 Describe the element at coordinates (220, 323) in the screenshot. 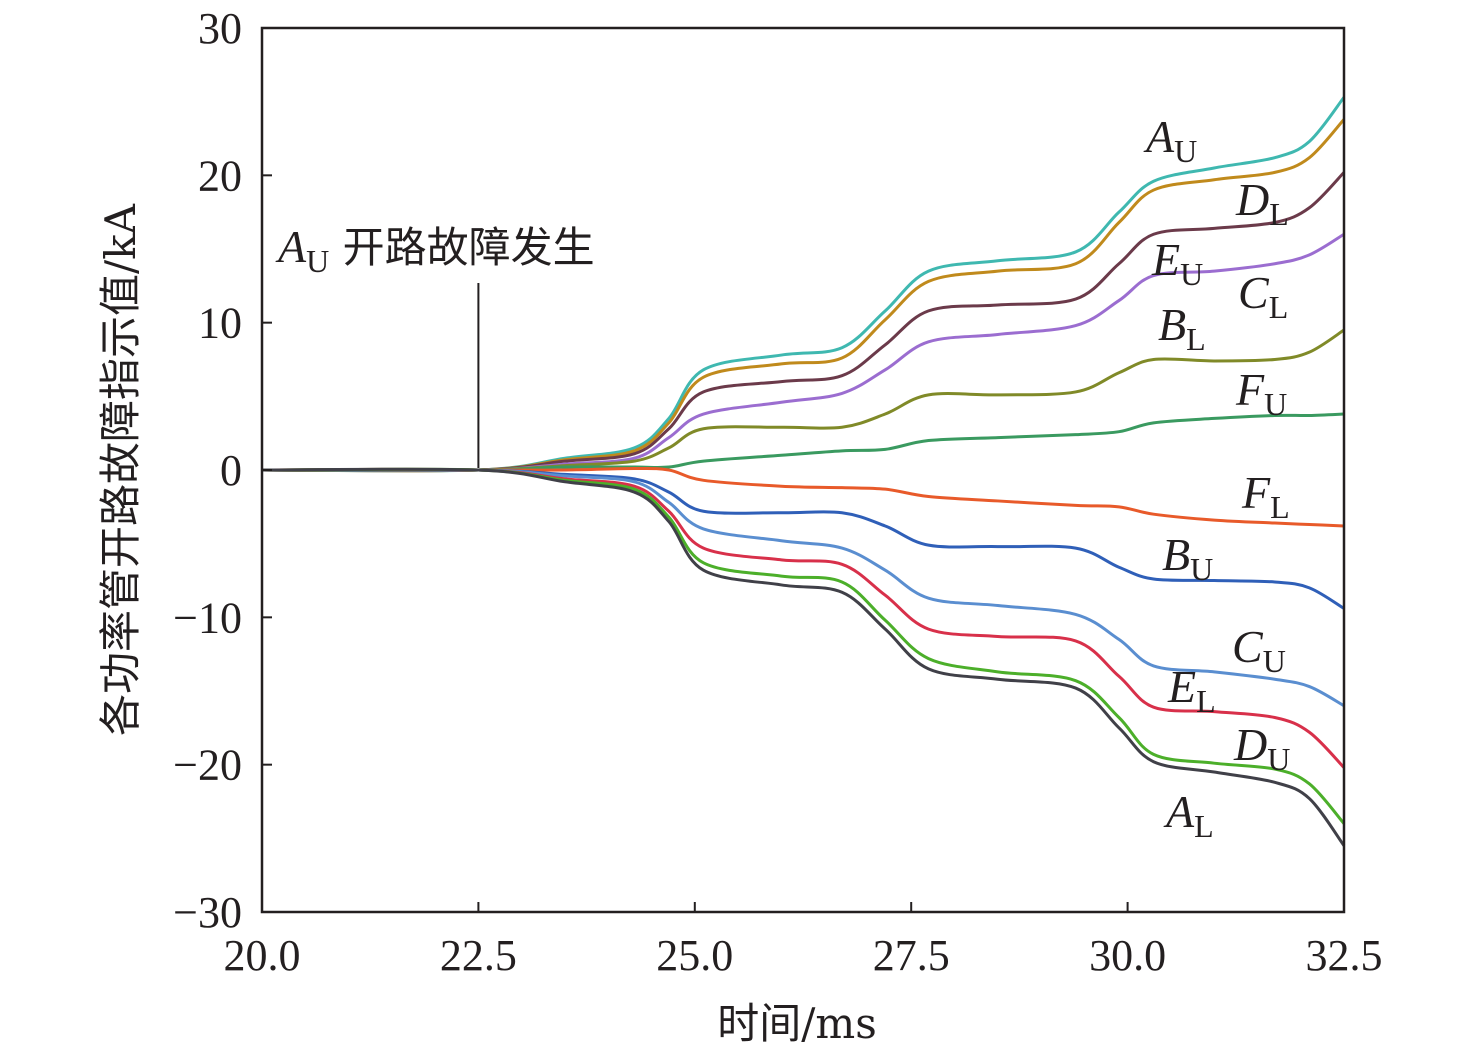

I see `y-tick-label: 10` at that location.